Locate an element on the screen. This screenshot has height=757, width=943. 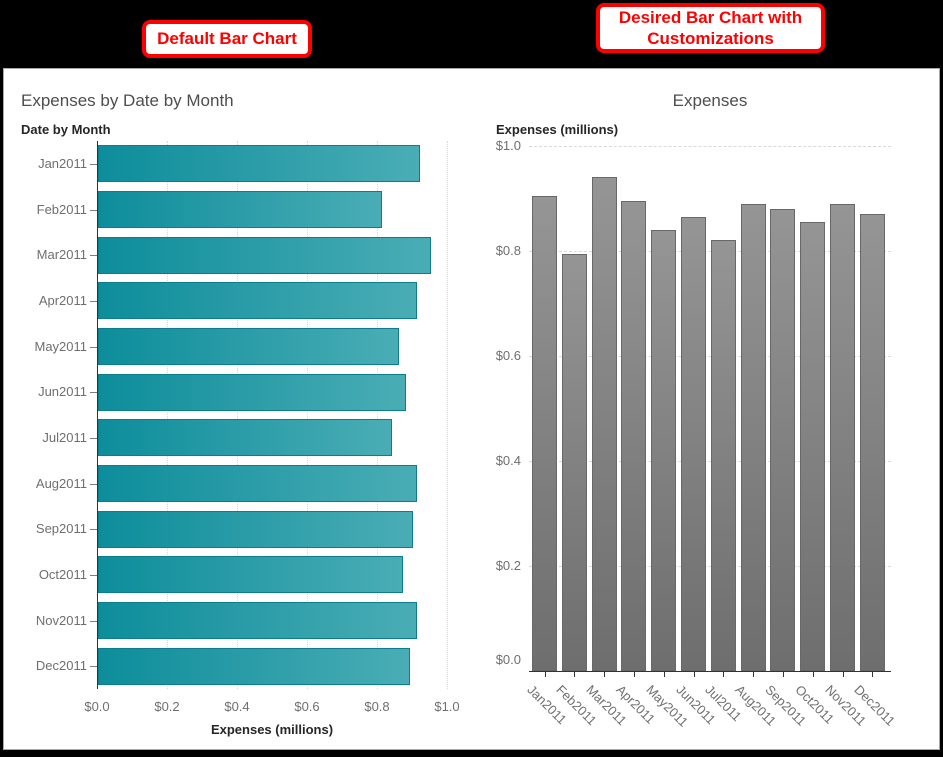
category-tick-label: May2011 is located at coordinates (60, 346).